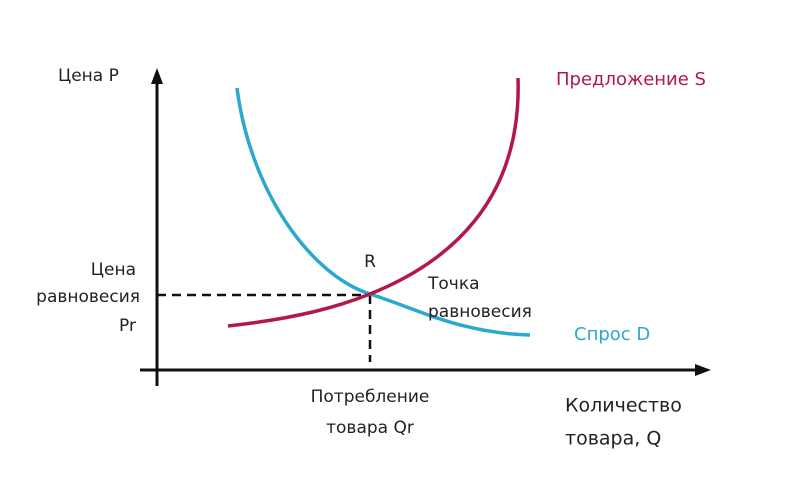 The height and width of the screenshot is (495, 797). Describe the element at coordinates (370, 397) in the screenshot. I see `quantity-label: Потребление` at that location.